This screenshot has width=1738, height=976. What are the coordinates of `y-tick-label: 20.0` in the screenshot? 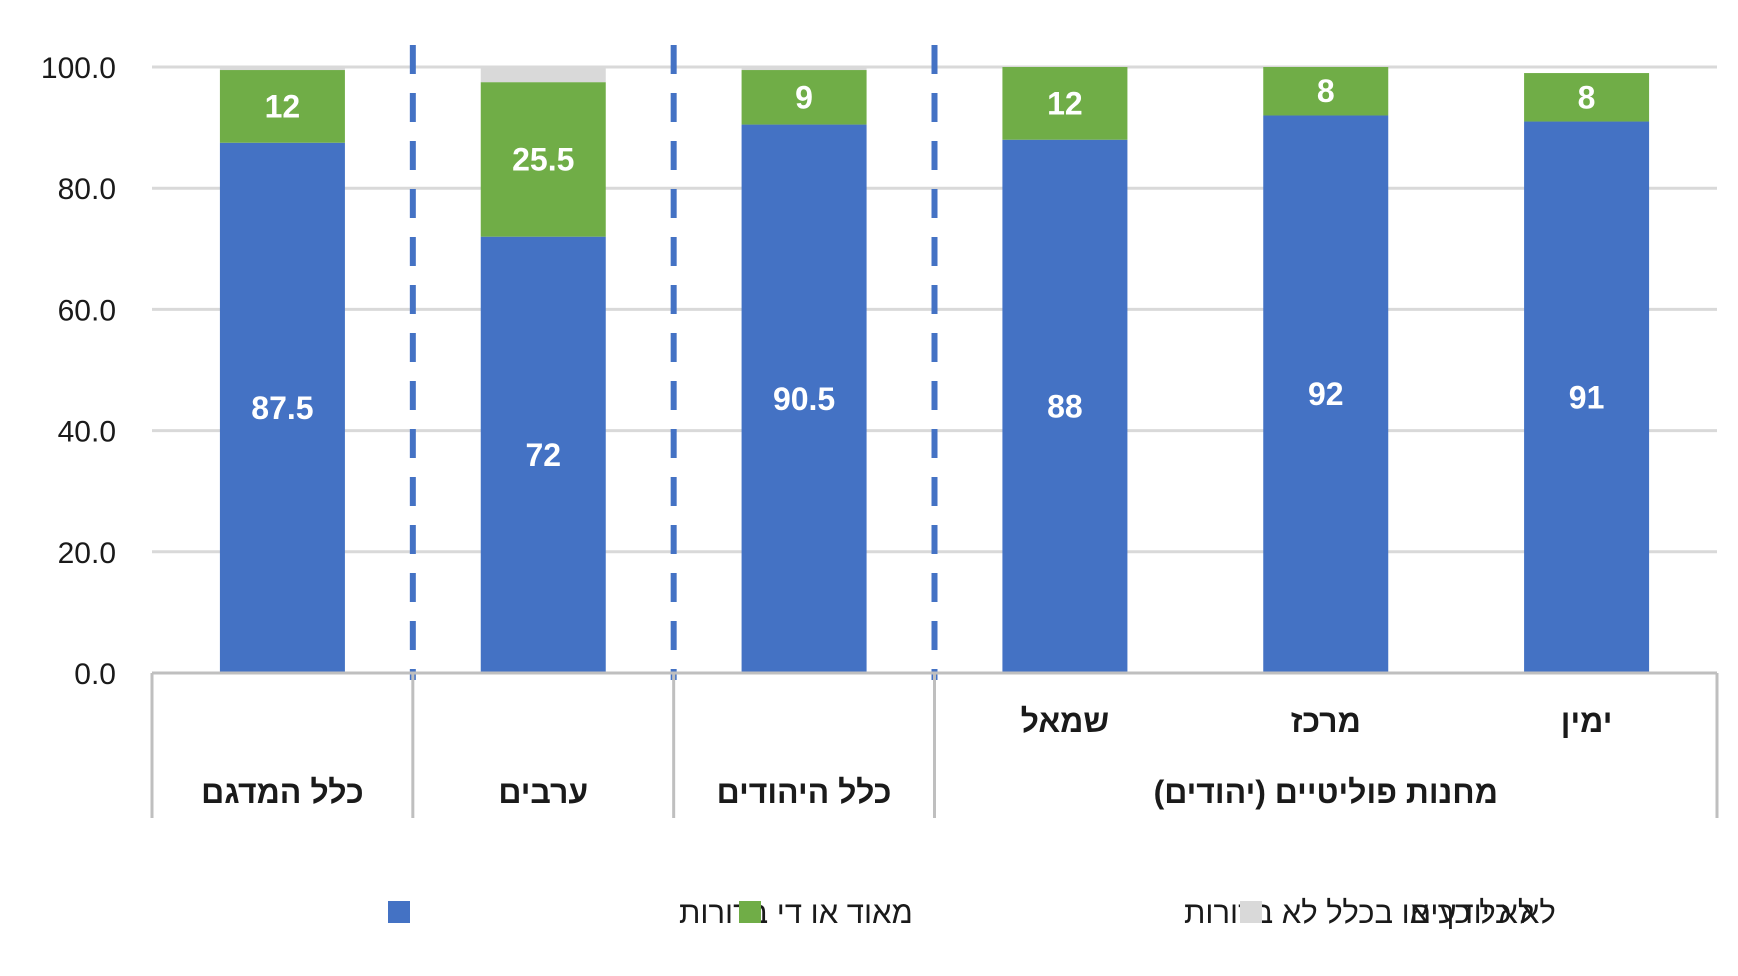 It's located at (87, 553).